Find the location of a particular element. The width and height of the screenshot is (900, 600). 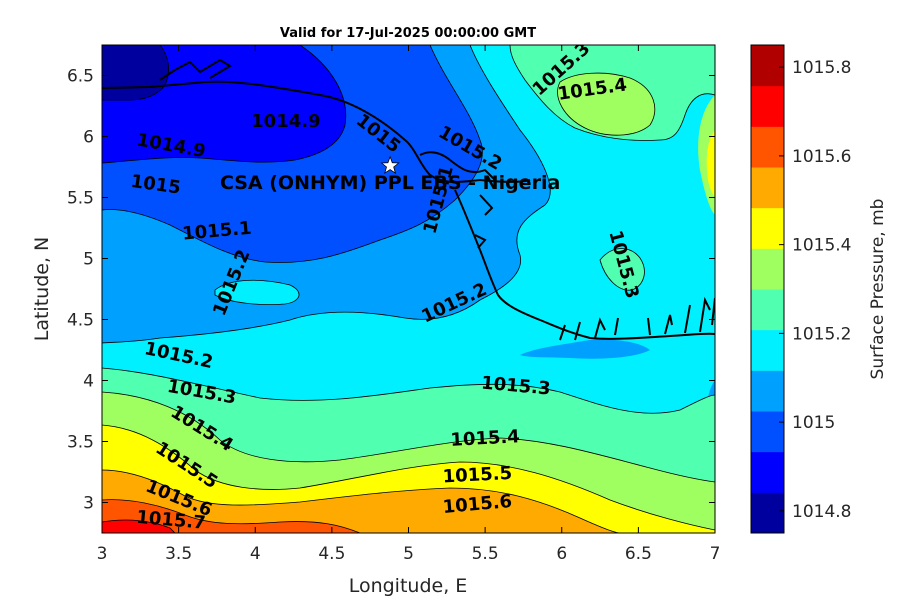

colorbar-tick-label: 1015 is located at coordinates (813, 423).